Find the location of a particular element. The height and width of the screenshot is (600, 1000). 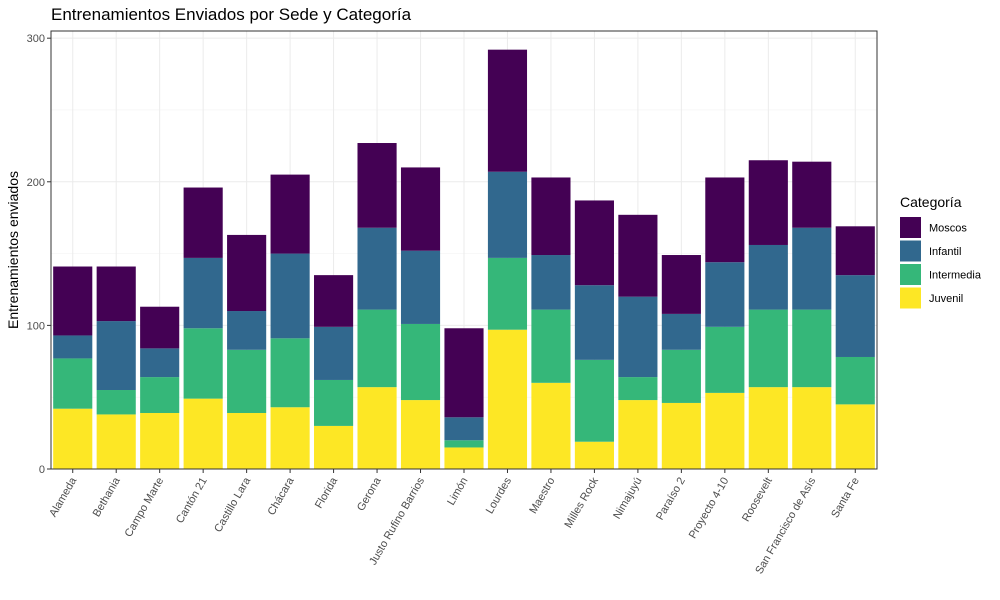

x-tick-label: Castillo Lara is located at coordinates (232, 505).